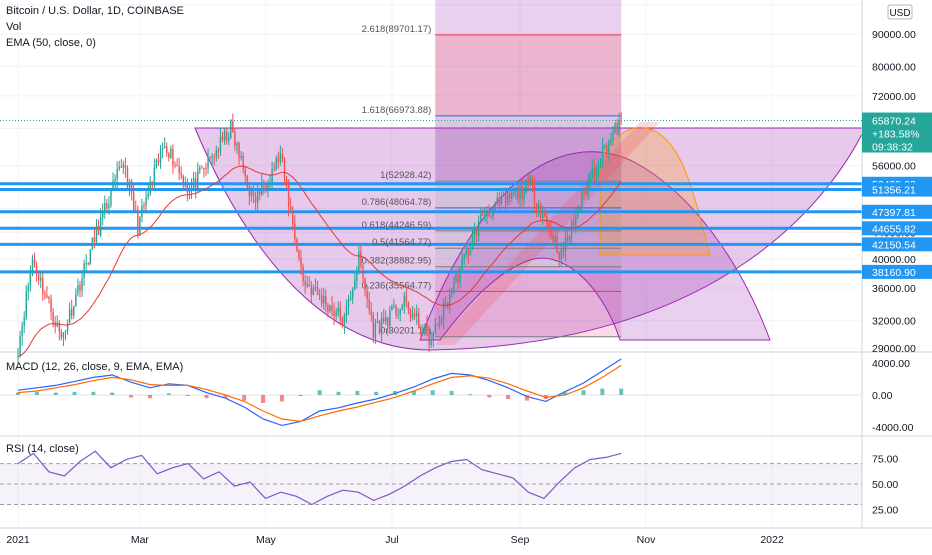 This screenshot has width=932, height=555. I want to click on candle-countdown: 09:38:32, so click(892, 148).